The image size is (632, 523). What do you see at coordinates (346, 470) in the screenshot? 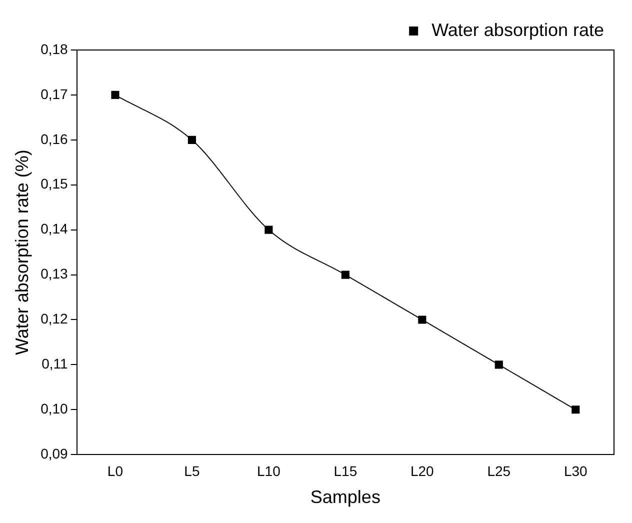
I see `x-tick-label: L15` at bounding box center [346, 470].